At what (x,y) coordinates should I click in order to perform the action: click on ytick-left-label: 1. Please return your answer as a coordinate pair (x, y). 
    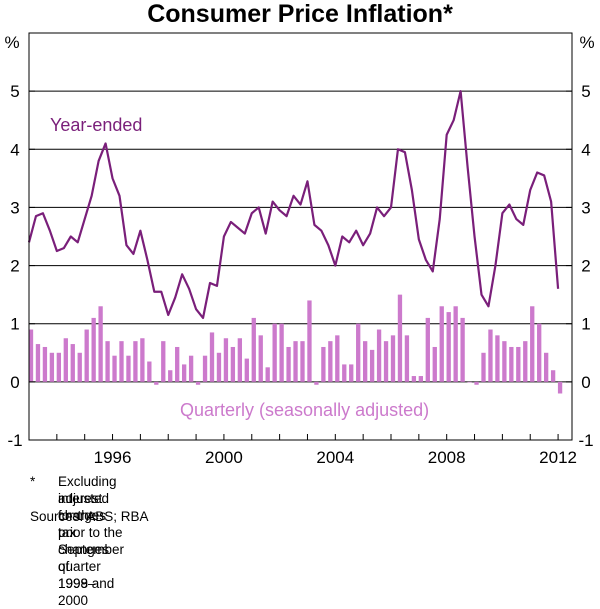
    Looking at the image, I should click on (14, 324).